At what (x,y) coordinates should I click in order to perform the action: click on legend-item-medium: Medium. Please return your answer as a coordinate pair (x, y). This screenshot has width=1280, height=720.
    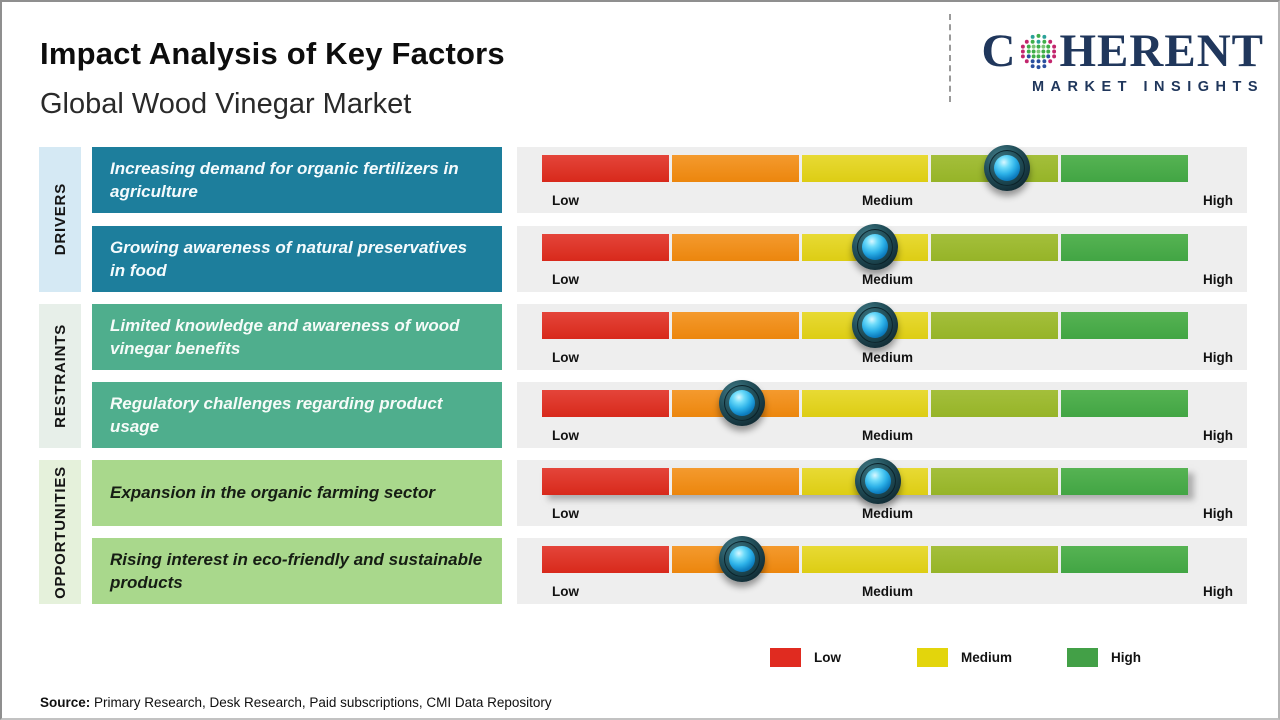
    Looking at the image, I should click on (964, 657).